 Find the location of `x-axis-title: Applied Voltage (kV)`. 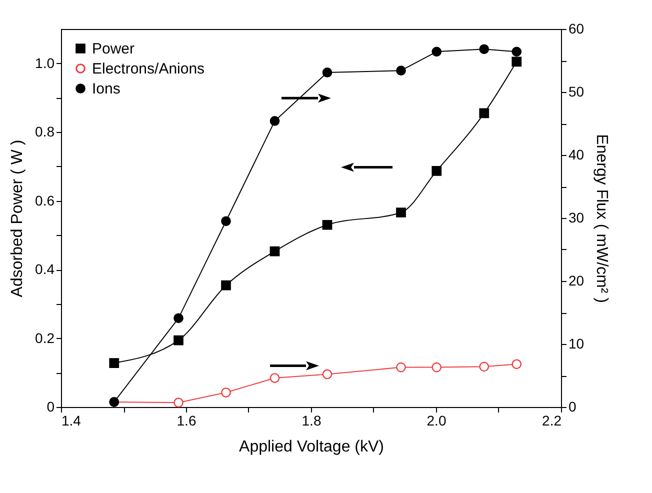

x-axis-title: Applied Voltage (kV) is located at coordinates (311, 447).